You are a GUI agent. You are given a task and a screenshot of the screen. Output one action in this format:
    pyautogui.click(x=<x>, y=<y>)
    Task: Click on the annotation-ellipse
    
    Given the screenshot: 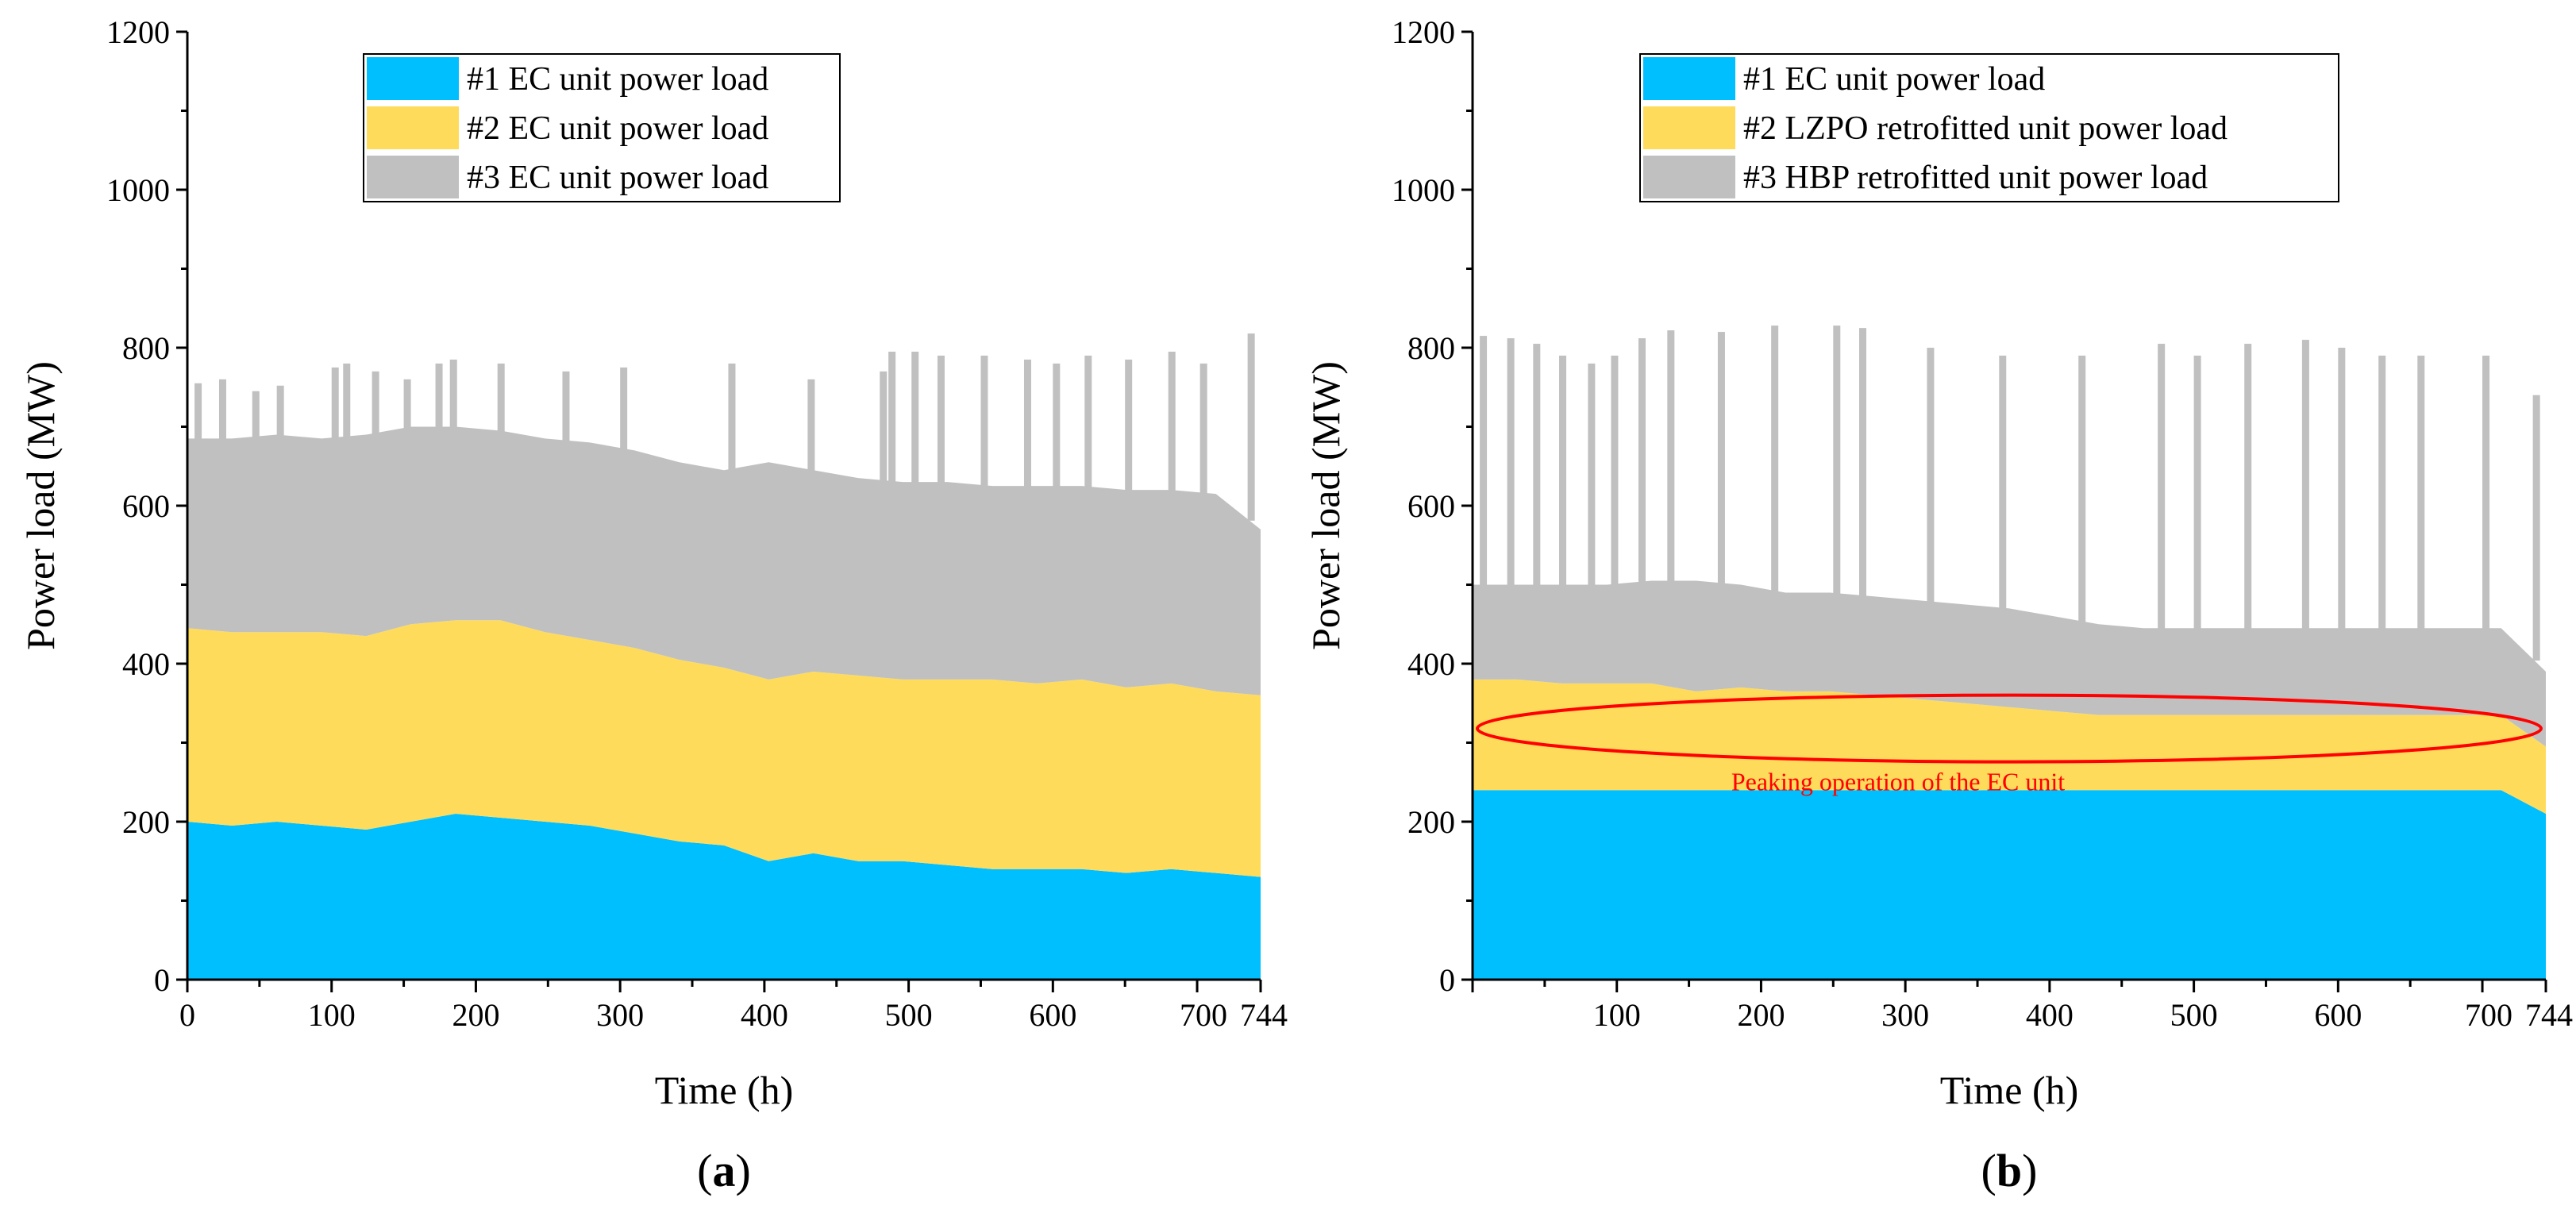 What is the action you would take?
    pyautogui.click(x=2009, y=728)
    